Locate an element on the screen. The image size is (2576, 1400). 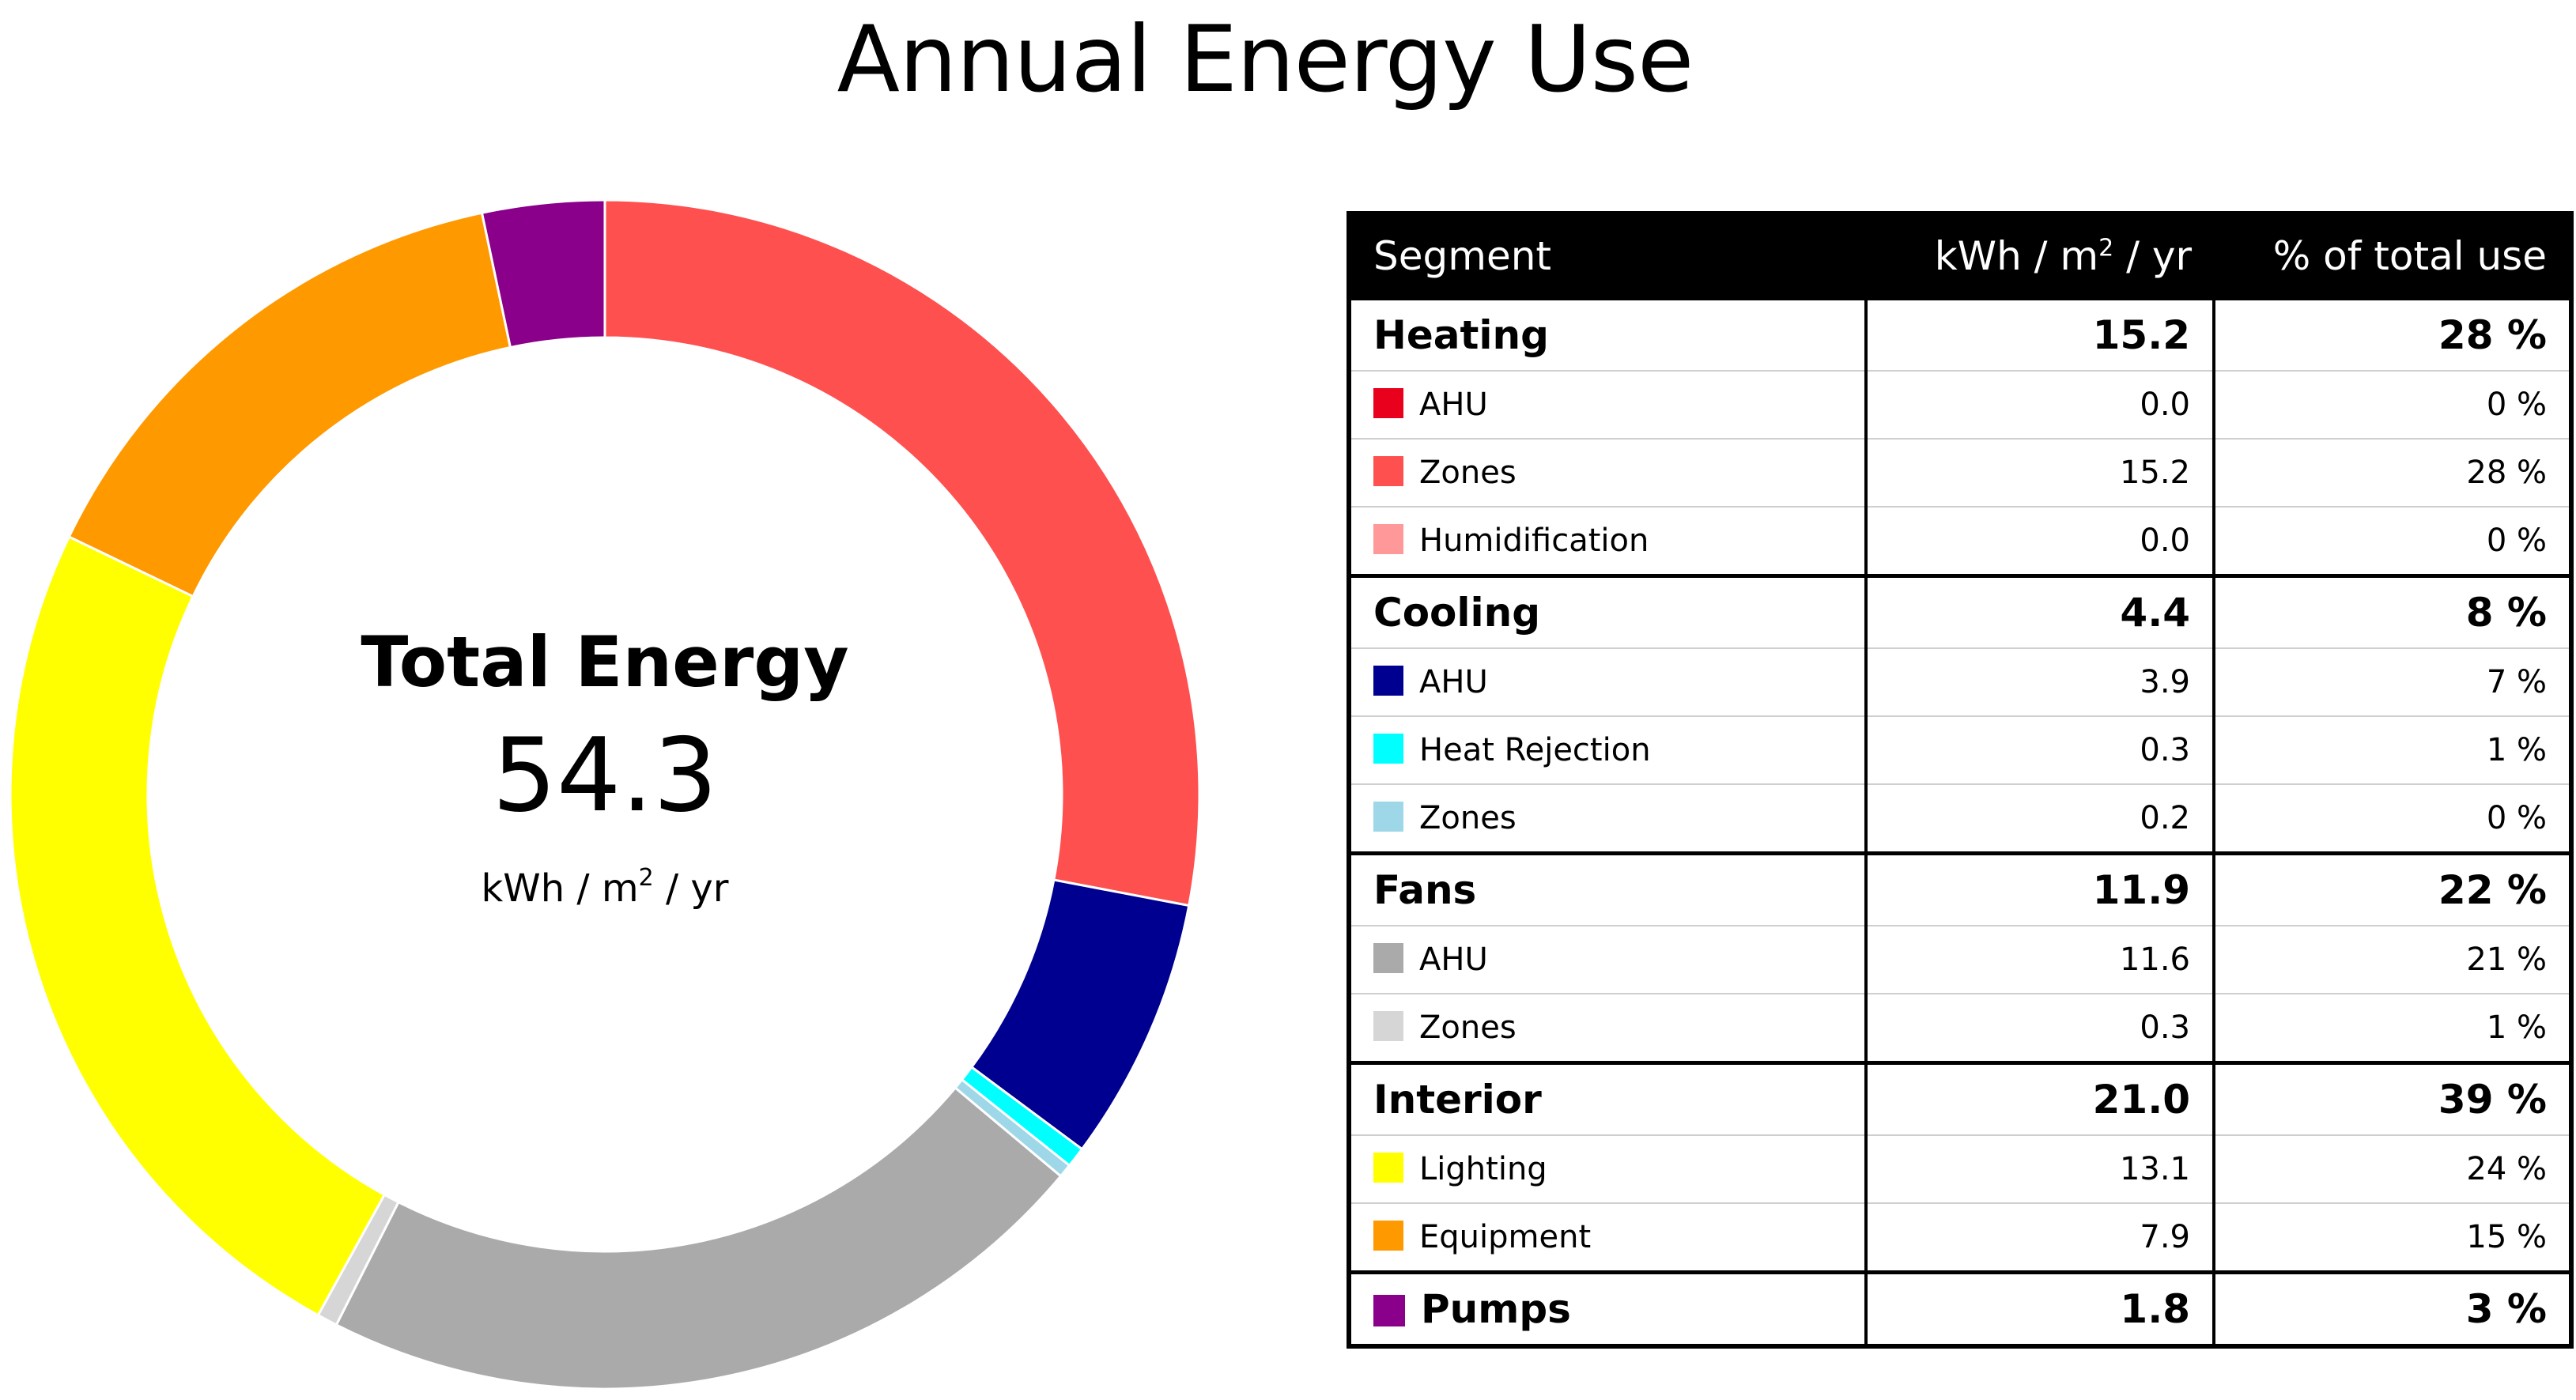
segment-cell: Equipment is located at coordinates (1607, 1237).